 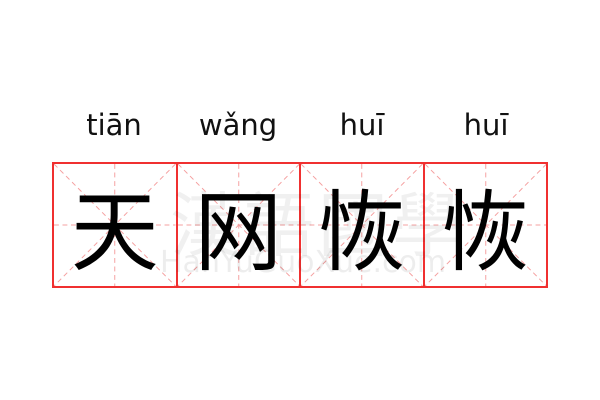 What do you see at coordinates (114, 232) in the screenshot?
I see `character: 天` at bounding box center [114, 232].